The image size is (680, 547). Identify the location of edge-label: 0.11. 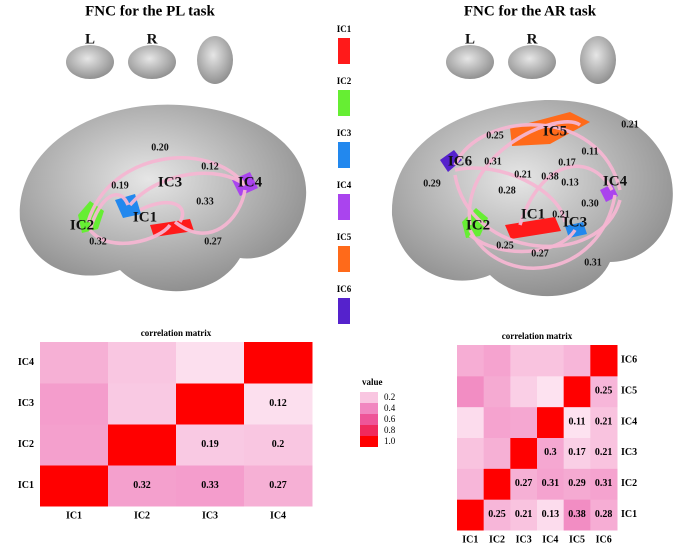
(590, 151).